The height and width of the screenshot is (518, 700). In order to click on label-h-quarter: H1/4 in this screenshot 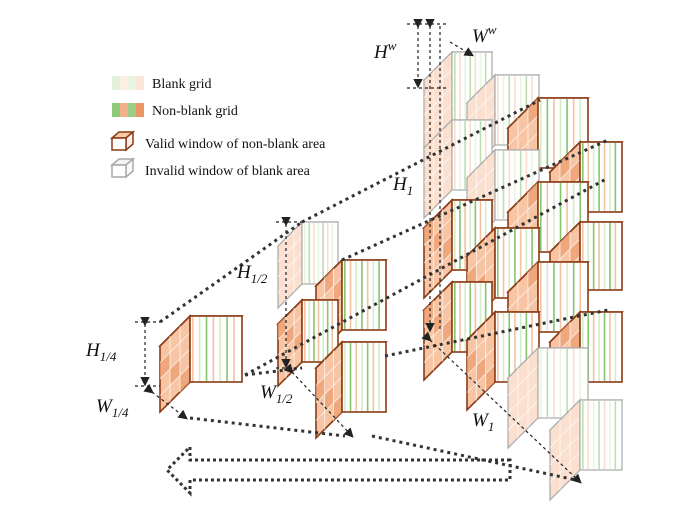, I will do `click(101, 352)`.